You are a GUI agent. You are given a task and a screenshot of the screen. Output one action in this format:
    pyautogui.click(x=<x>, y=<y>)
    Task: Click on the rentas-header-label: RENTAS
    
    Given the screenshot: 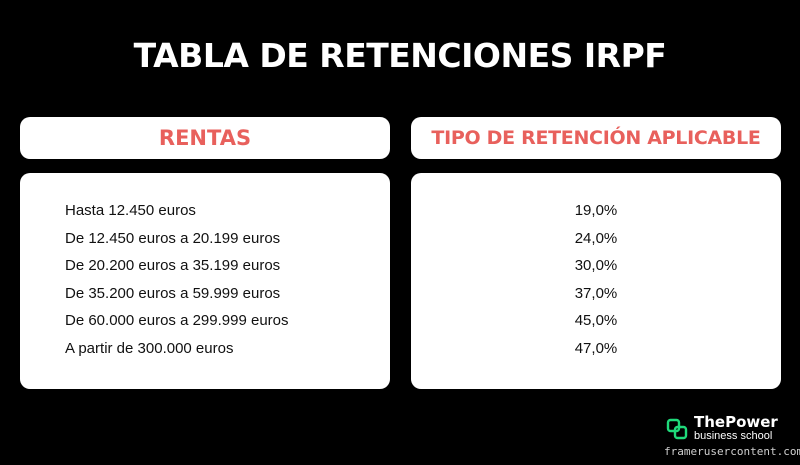 What is the action you would take?
    pyautogui.click(x=205, y=138)
    